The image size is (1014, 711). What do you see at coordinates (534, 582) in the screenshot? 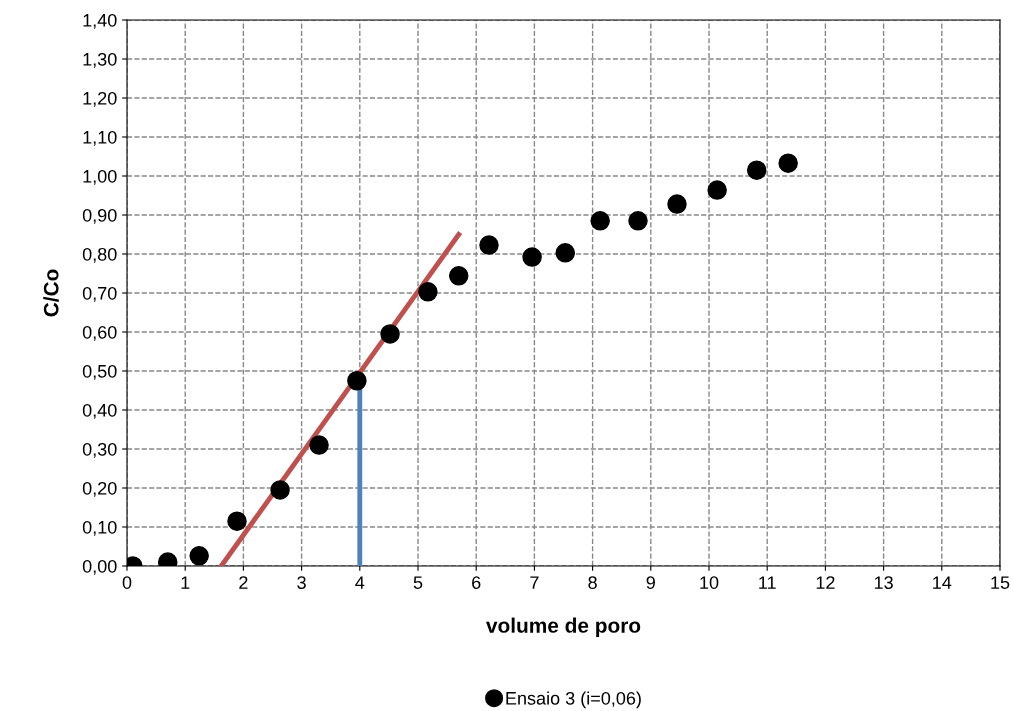
I see `x-tick-label: 7` at bounding box center [534, 582].